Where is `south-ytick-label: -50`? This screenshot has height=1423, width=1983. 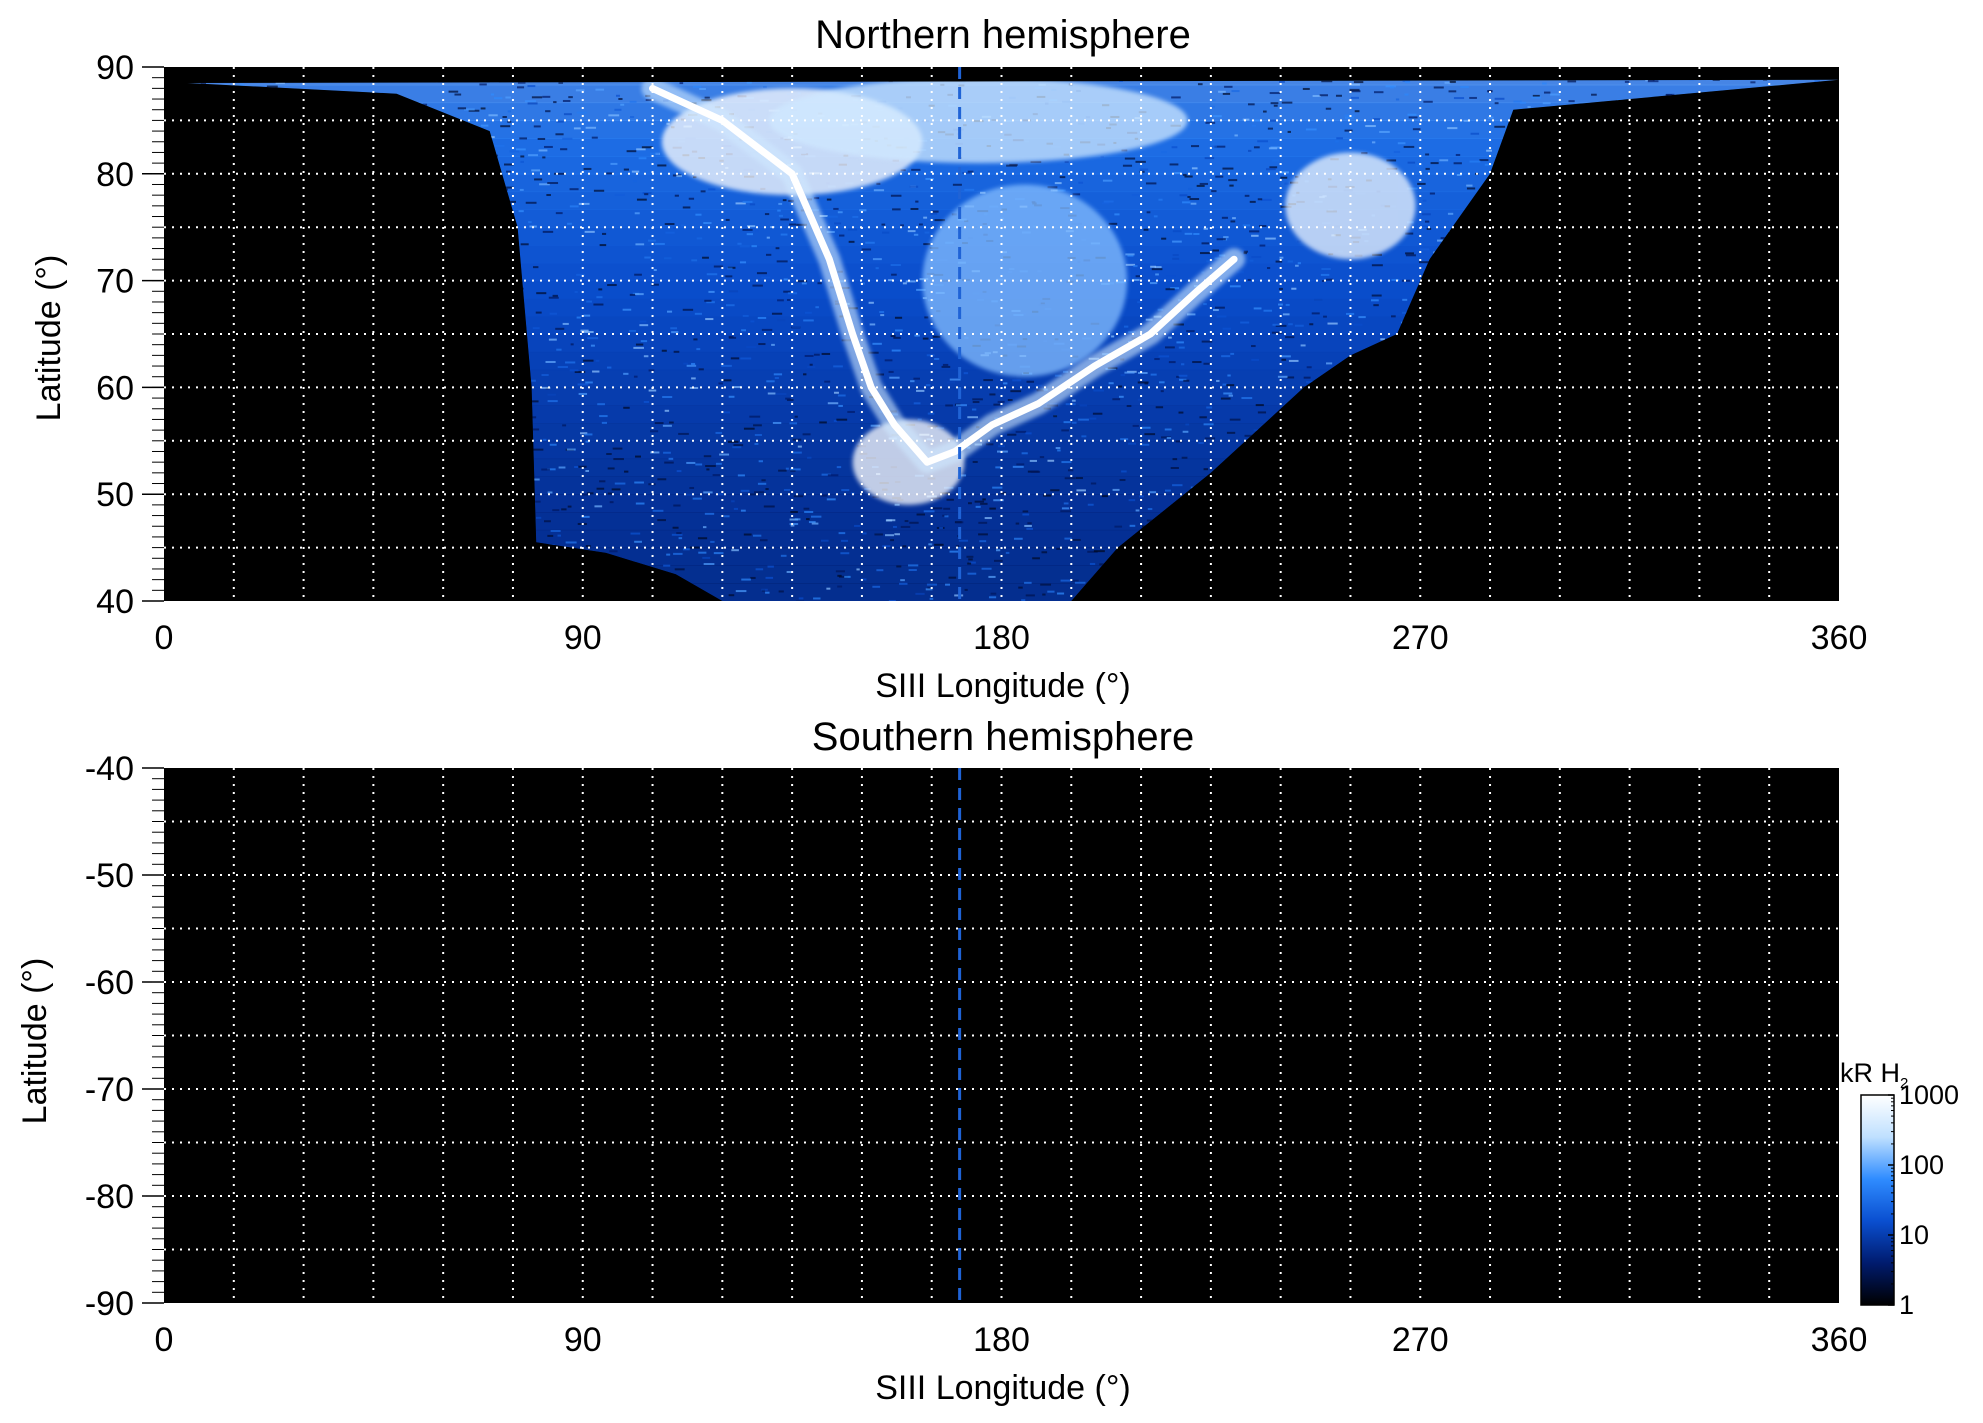
south-ytick-label: -50 is located at coordinates (109, 876).